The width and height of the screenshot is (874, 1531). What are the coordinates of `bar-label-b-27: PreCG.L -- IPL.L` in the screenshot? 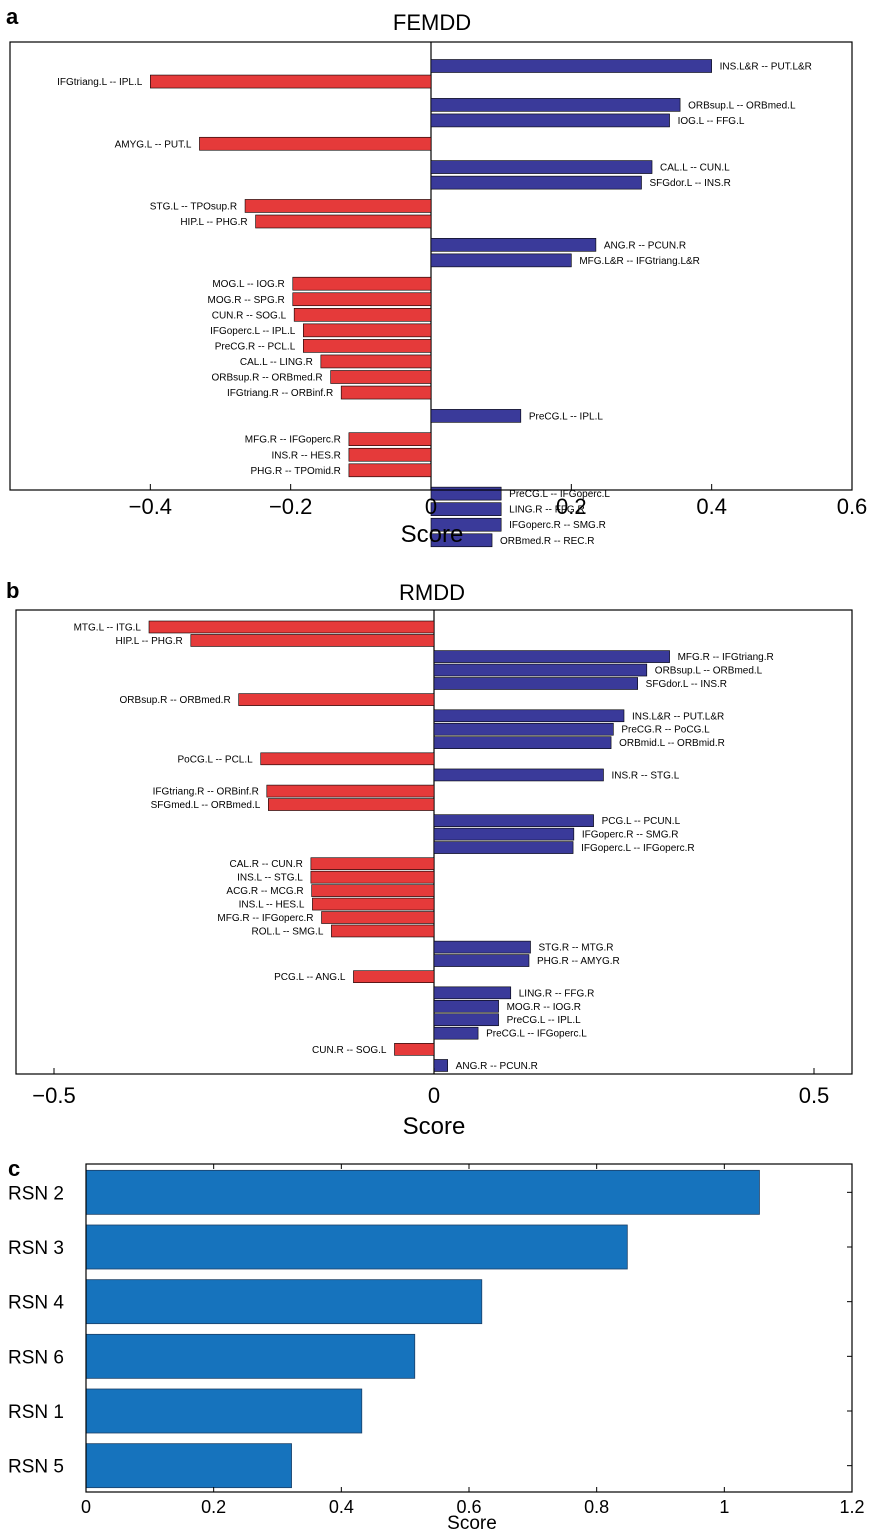 It's located at (544, 1020).